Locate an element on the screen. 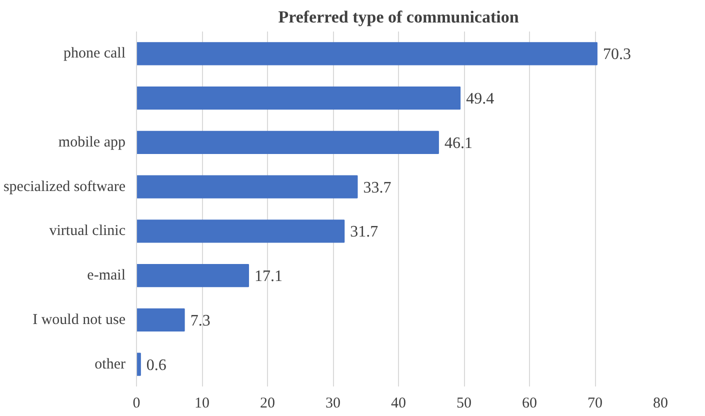 This screenshot has width=705, height=416. data-label: 17.1 is located at coordinates (268, 277).